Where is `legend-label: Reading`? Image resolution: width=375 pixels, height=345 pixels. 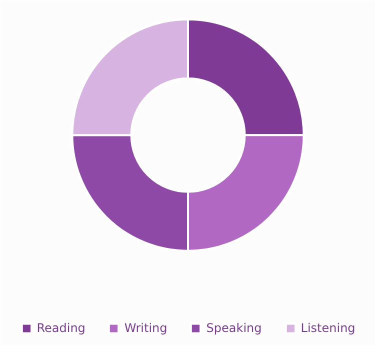
legend-label: Reading is located at coordinates (61, 328).